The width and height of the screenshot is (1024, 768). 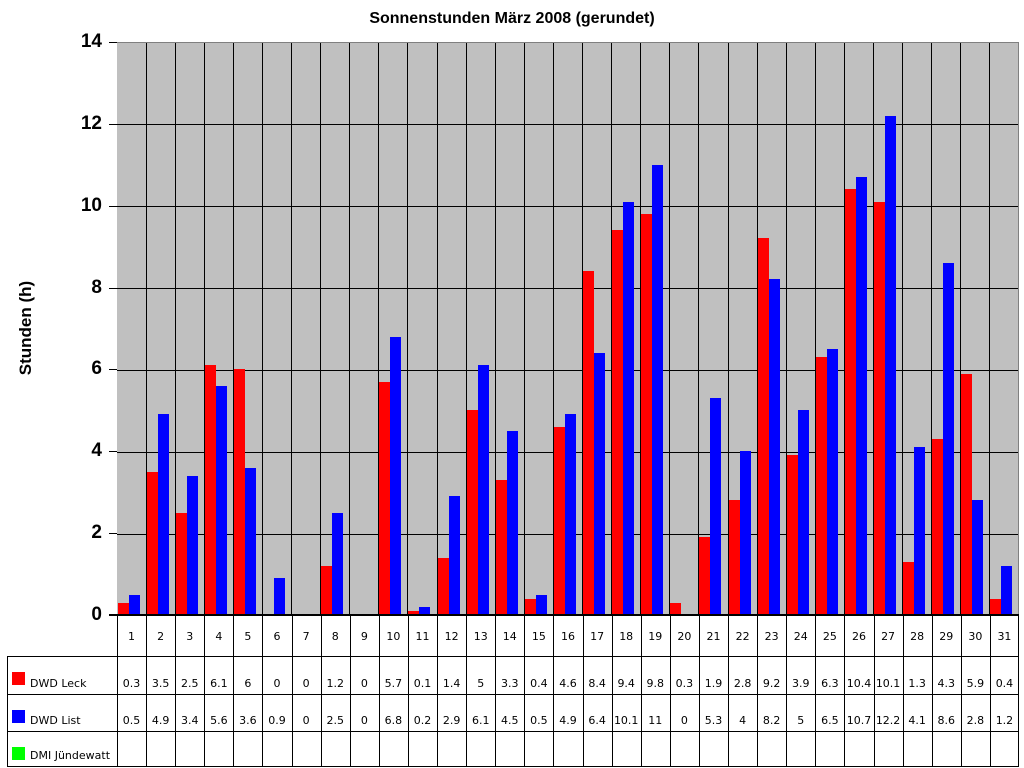 I want to click on table-value: 6.8, so click(x=393, y=720).